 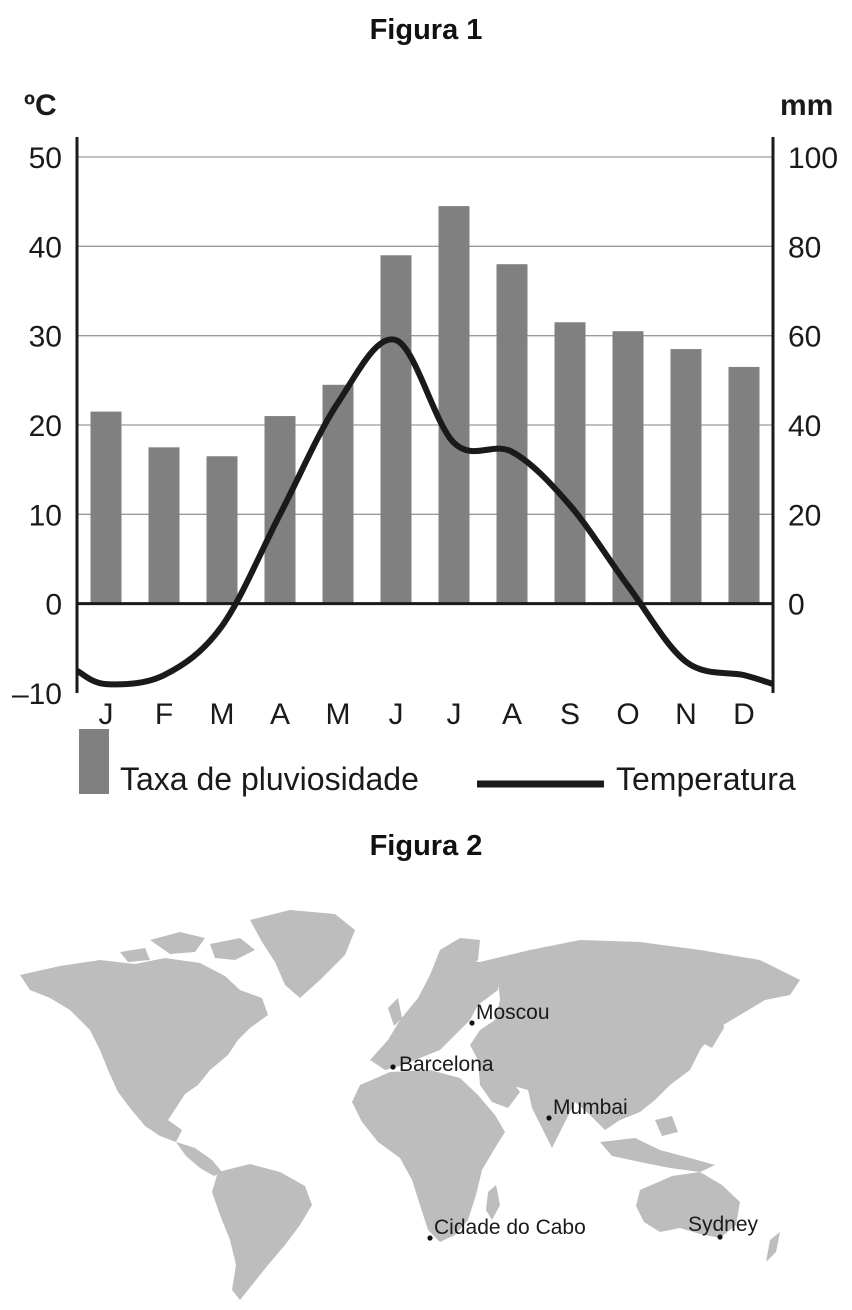 I want to click on legend: Taxa de pluviosidade Temperatura, so click(x=437, y=763).